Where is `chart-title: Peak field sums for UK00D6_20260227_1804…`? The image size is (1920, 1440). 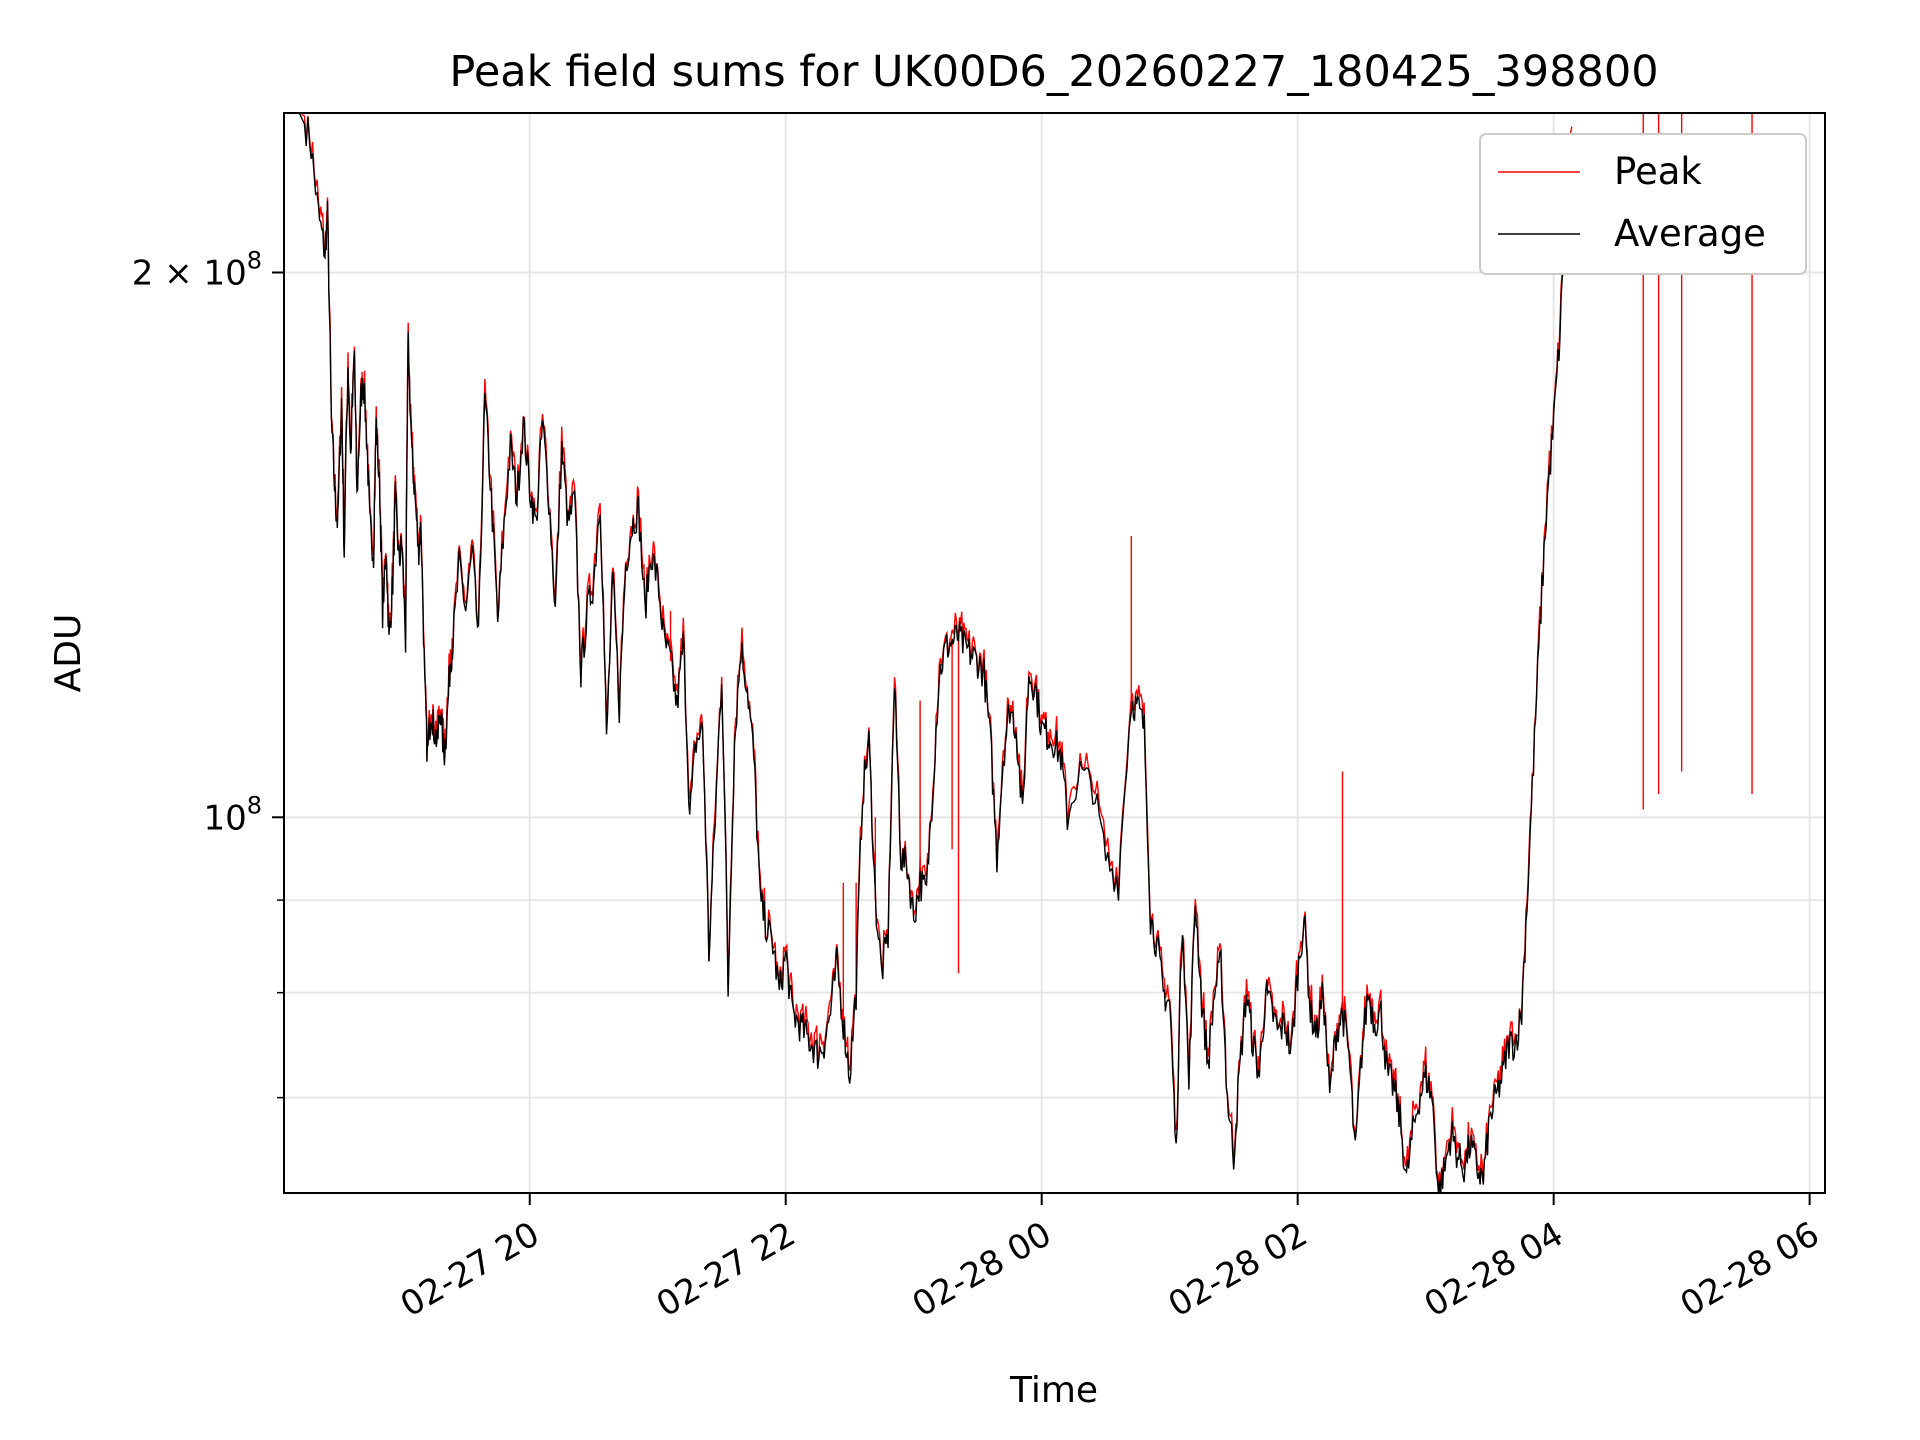
chart-title: Peak field sums for UK00D6_20260227_1804… is located at coordinates (1053, 72).